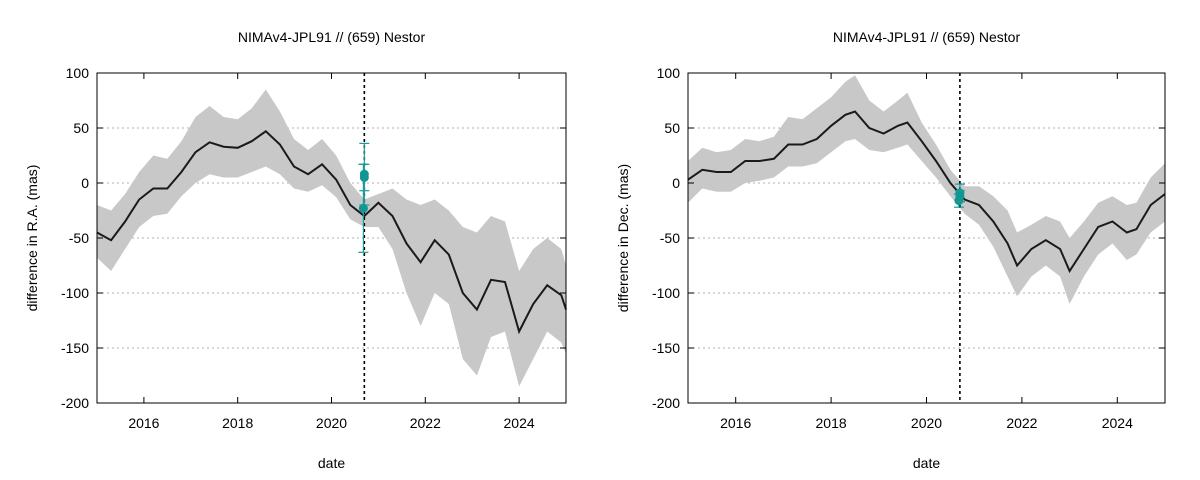 Image resolution: width=1200 pixels, height=480 pixels. I want to click on chart-1-ytick-label-1: -150, so click(75, 348).